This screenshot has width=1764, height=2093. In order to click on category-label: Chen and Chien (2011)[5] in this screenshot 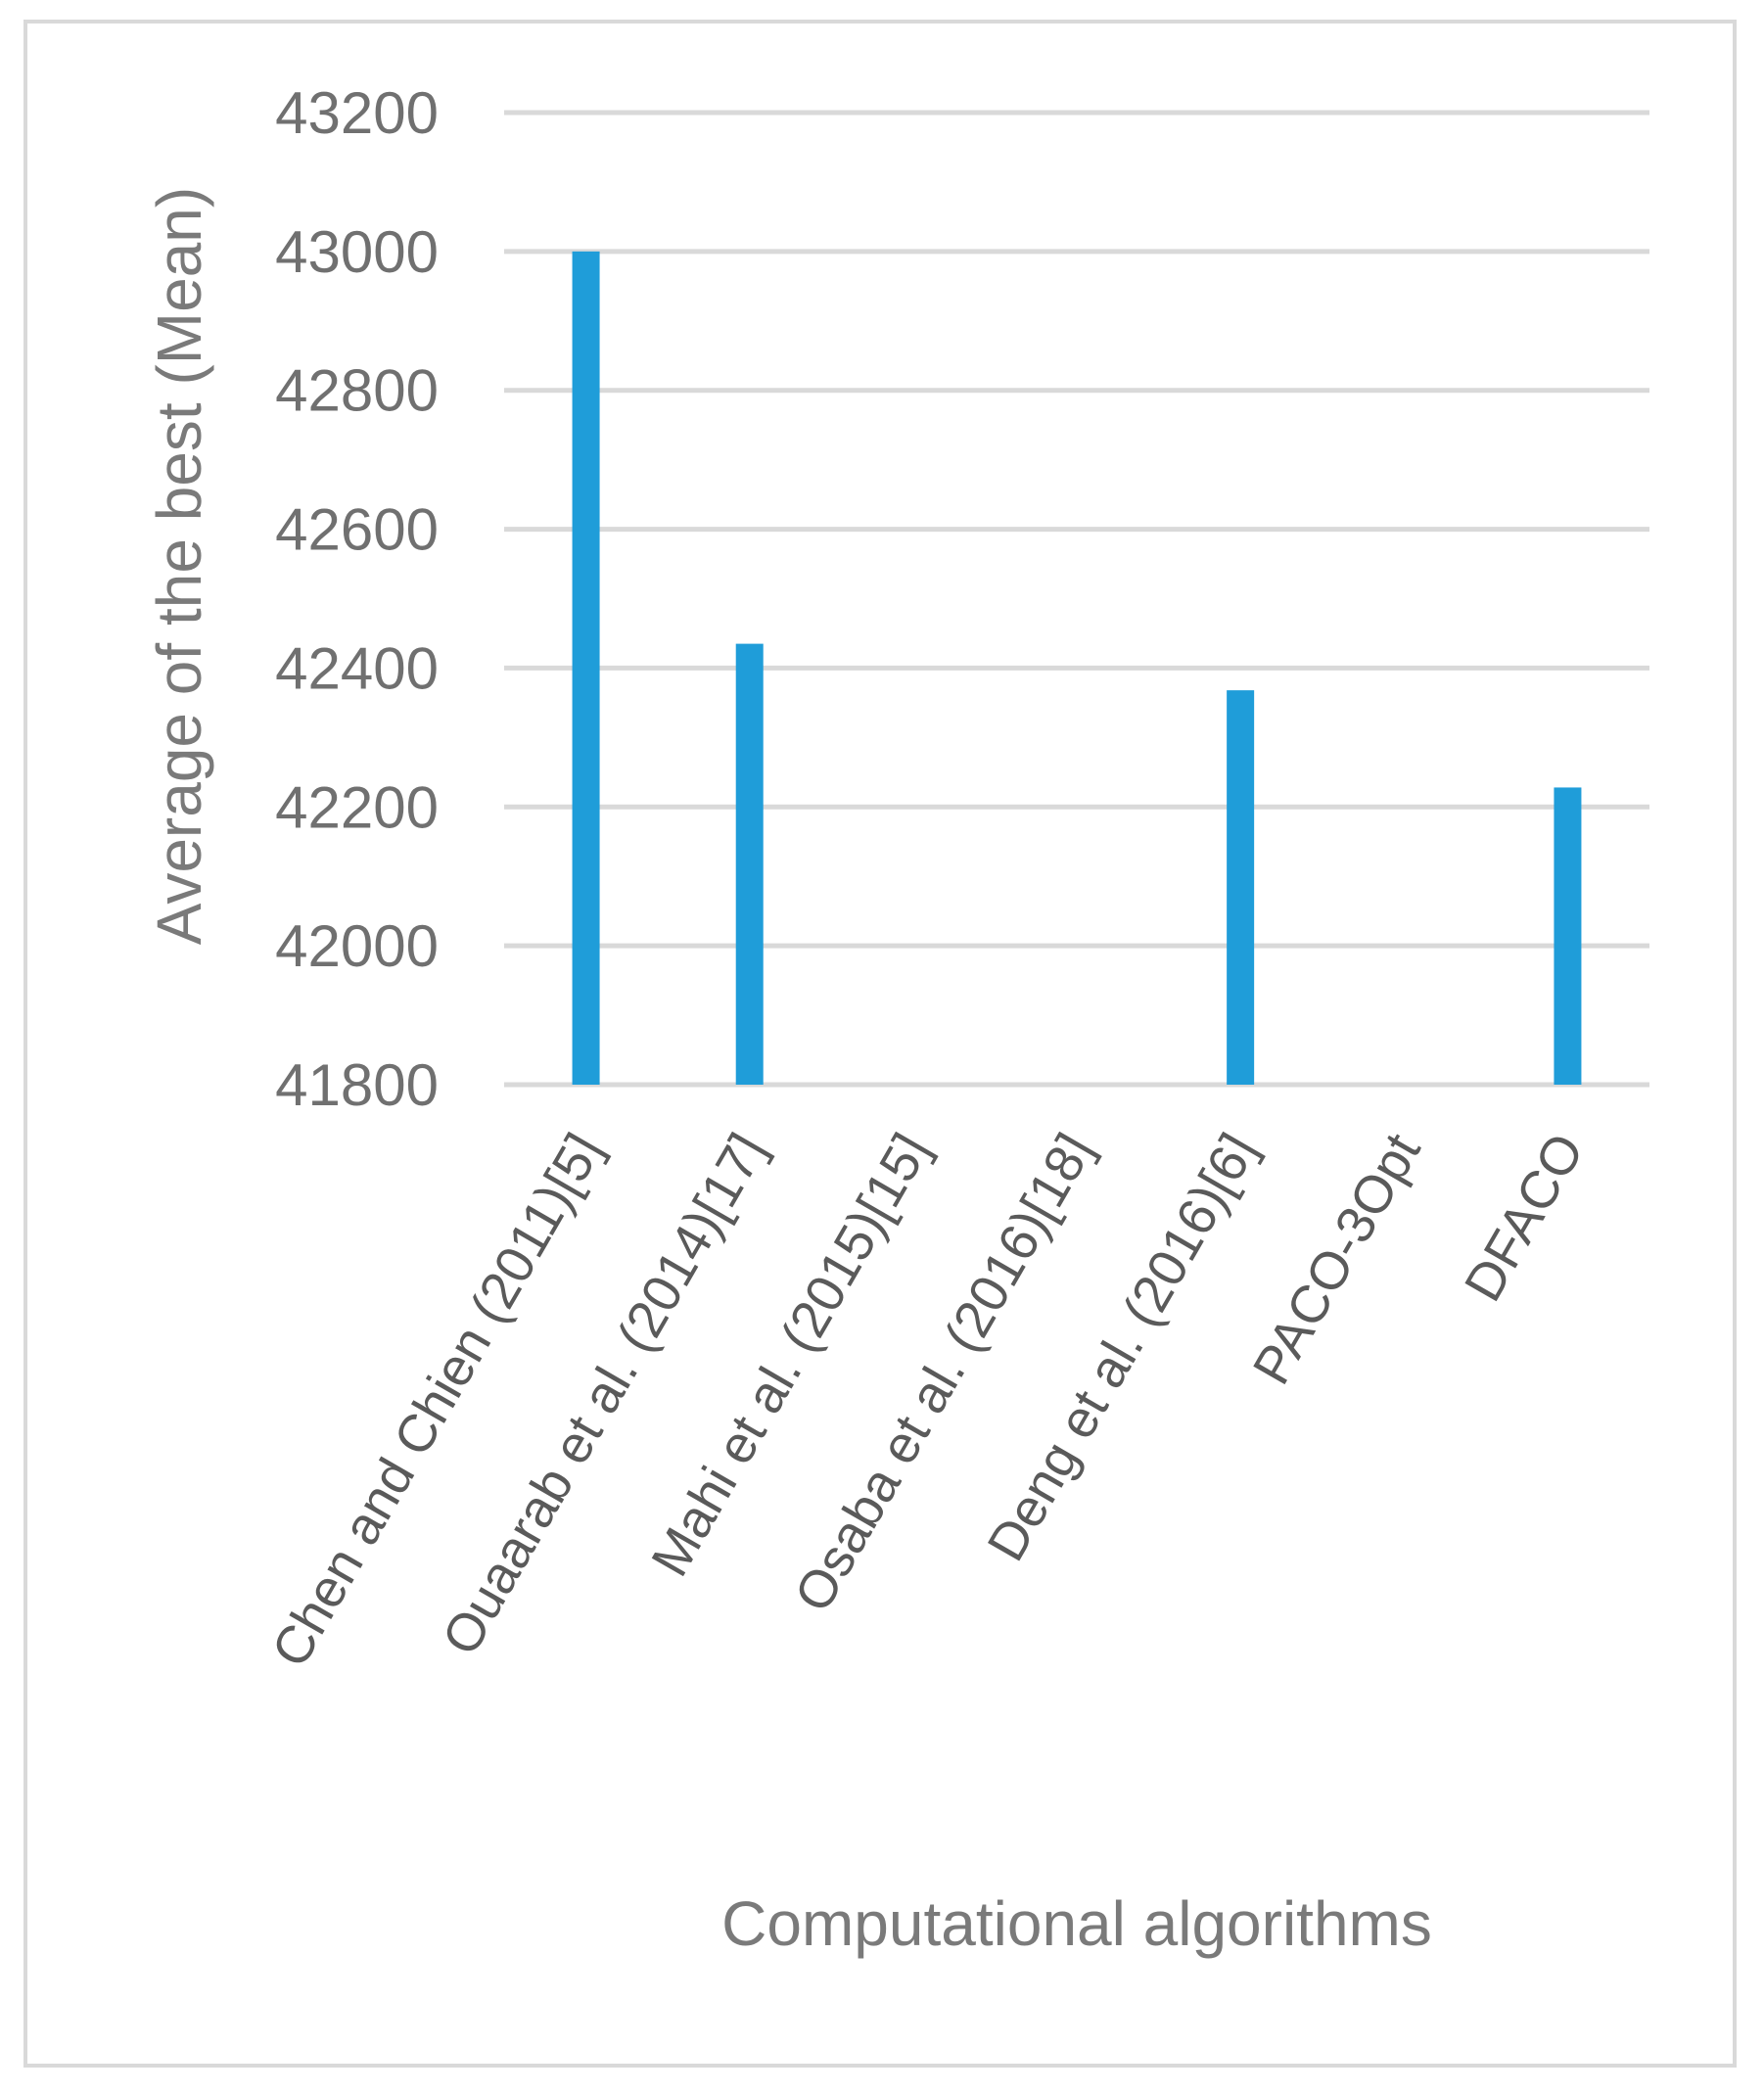, I will do `click(437, 1401)`.